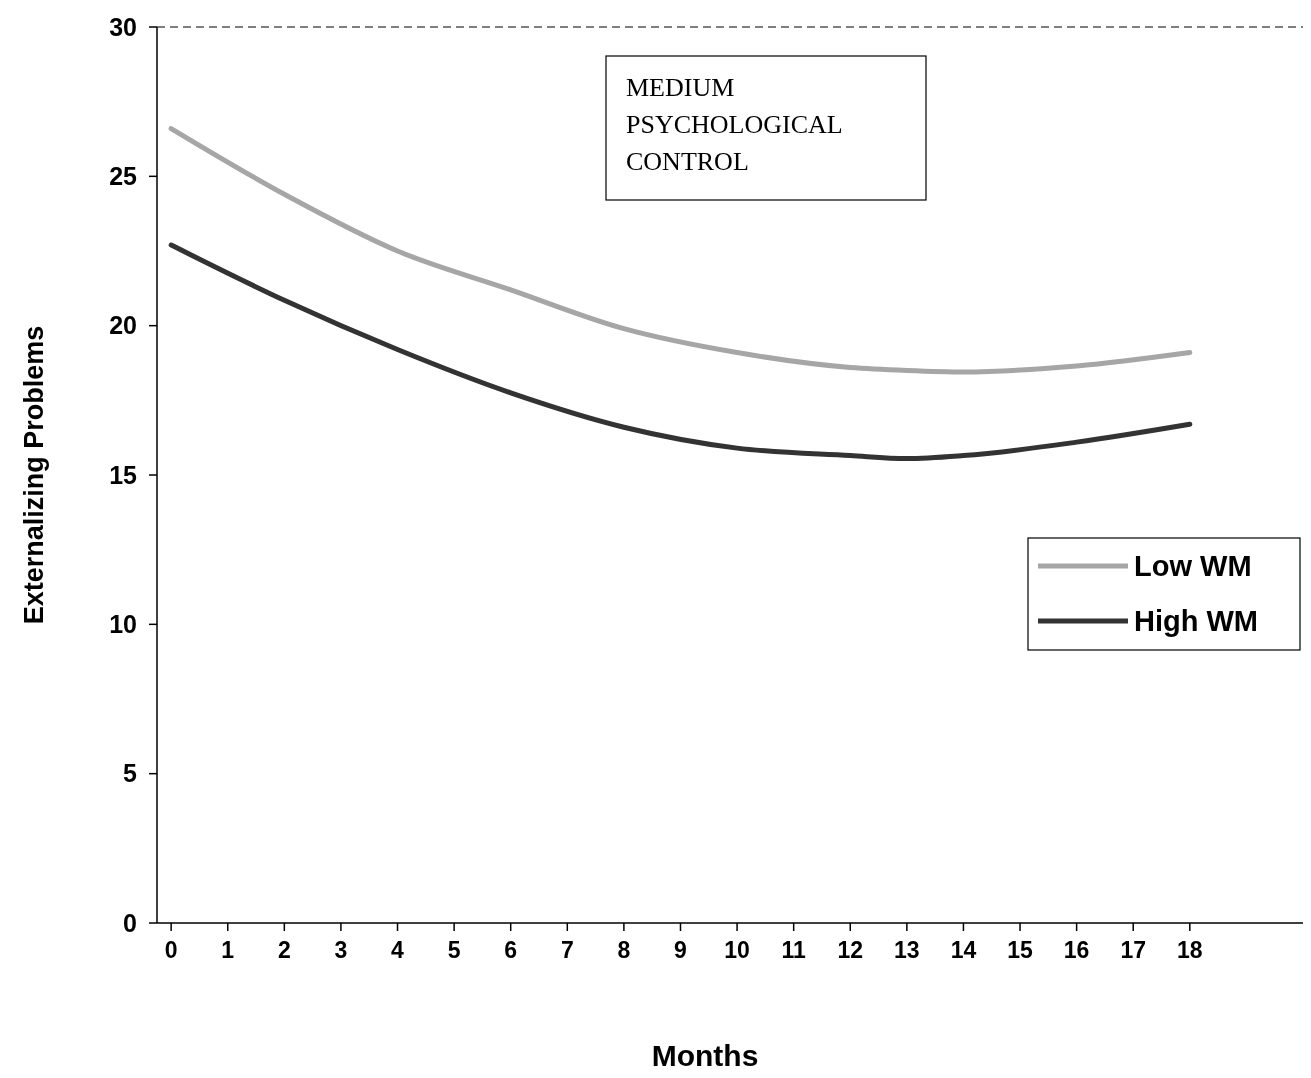 This screenshot has height=1078, width=1311. What do you see at coordinates (130, 922) in the screenshot?
I see `y-tick-label: 0` at bounding box center [130, 922].